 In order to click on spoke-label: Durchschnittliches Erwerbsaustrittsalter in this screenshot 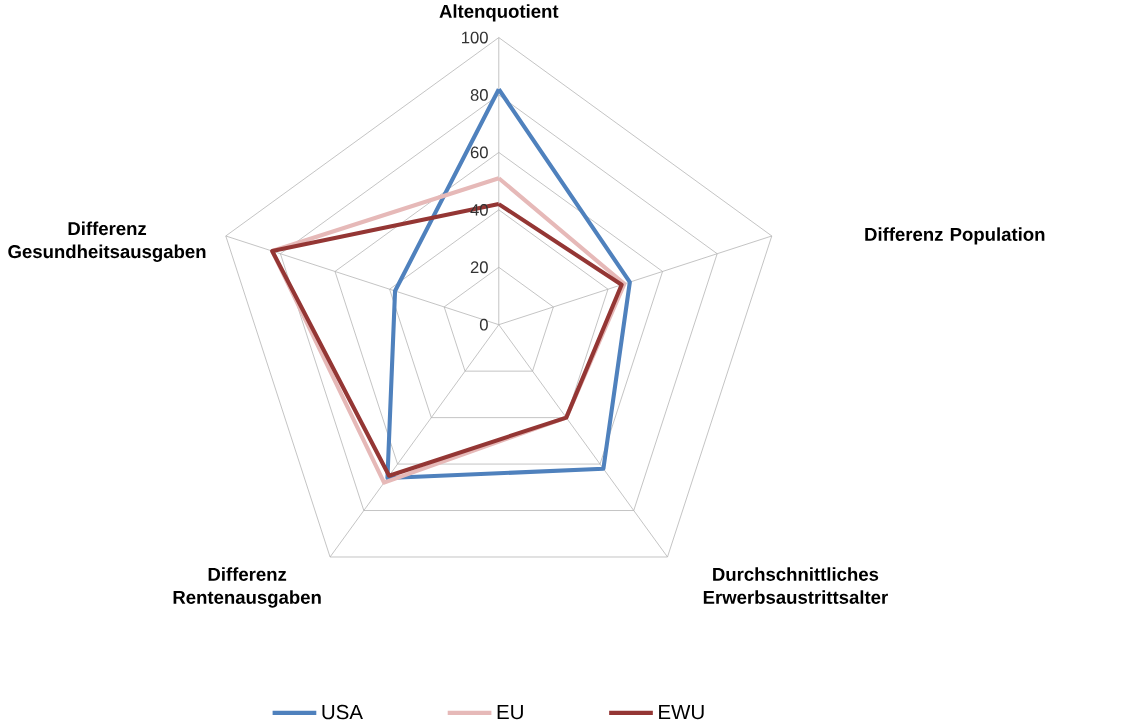, I will do `click(795, 585)`.